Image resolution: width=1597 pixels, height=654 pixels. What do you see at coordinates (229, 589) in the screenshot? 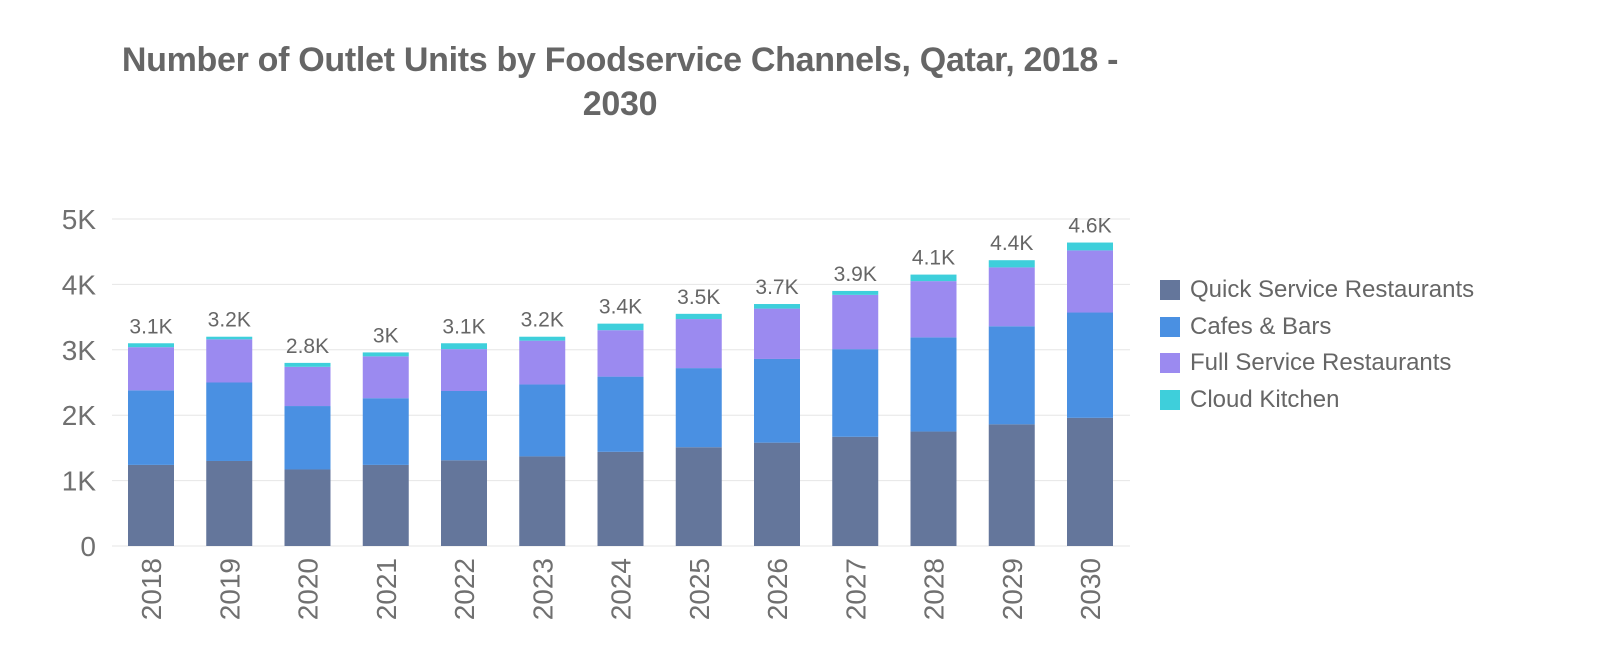
I see `x-tick-label: 2019` at bounding box center [229, 589].